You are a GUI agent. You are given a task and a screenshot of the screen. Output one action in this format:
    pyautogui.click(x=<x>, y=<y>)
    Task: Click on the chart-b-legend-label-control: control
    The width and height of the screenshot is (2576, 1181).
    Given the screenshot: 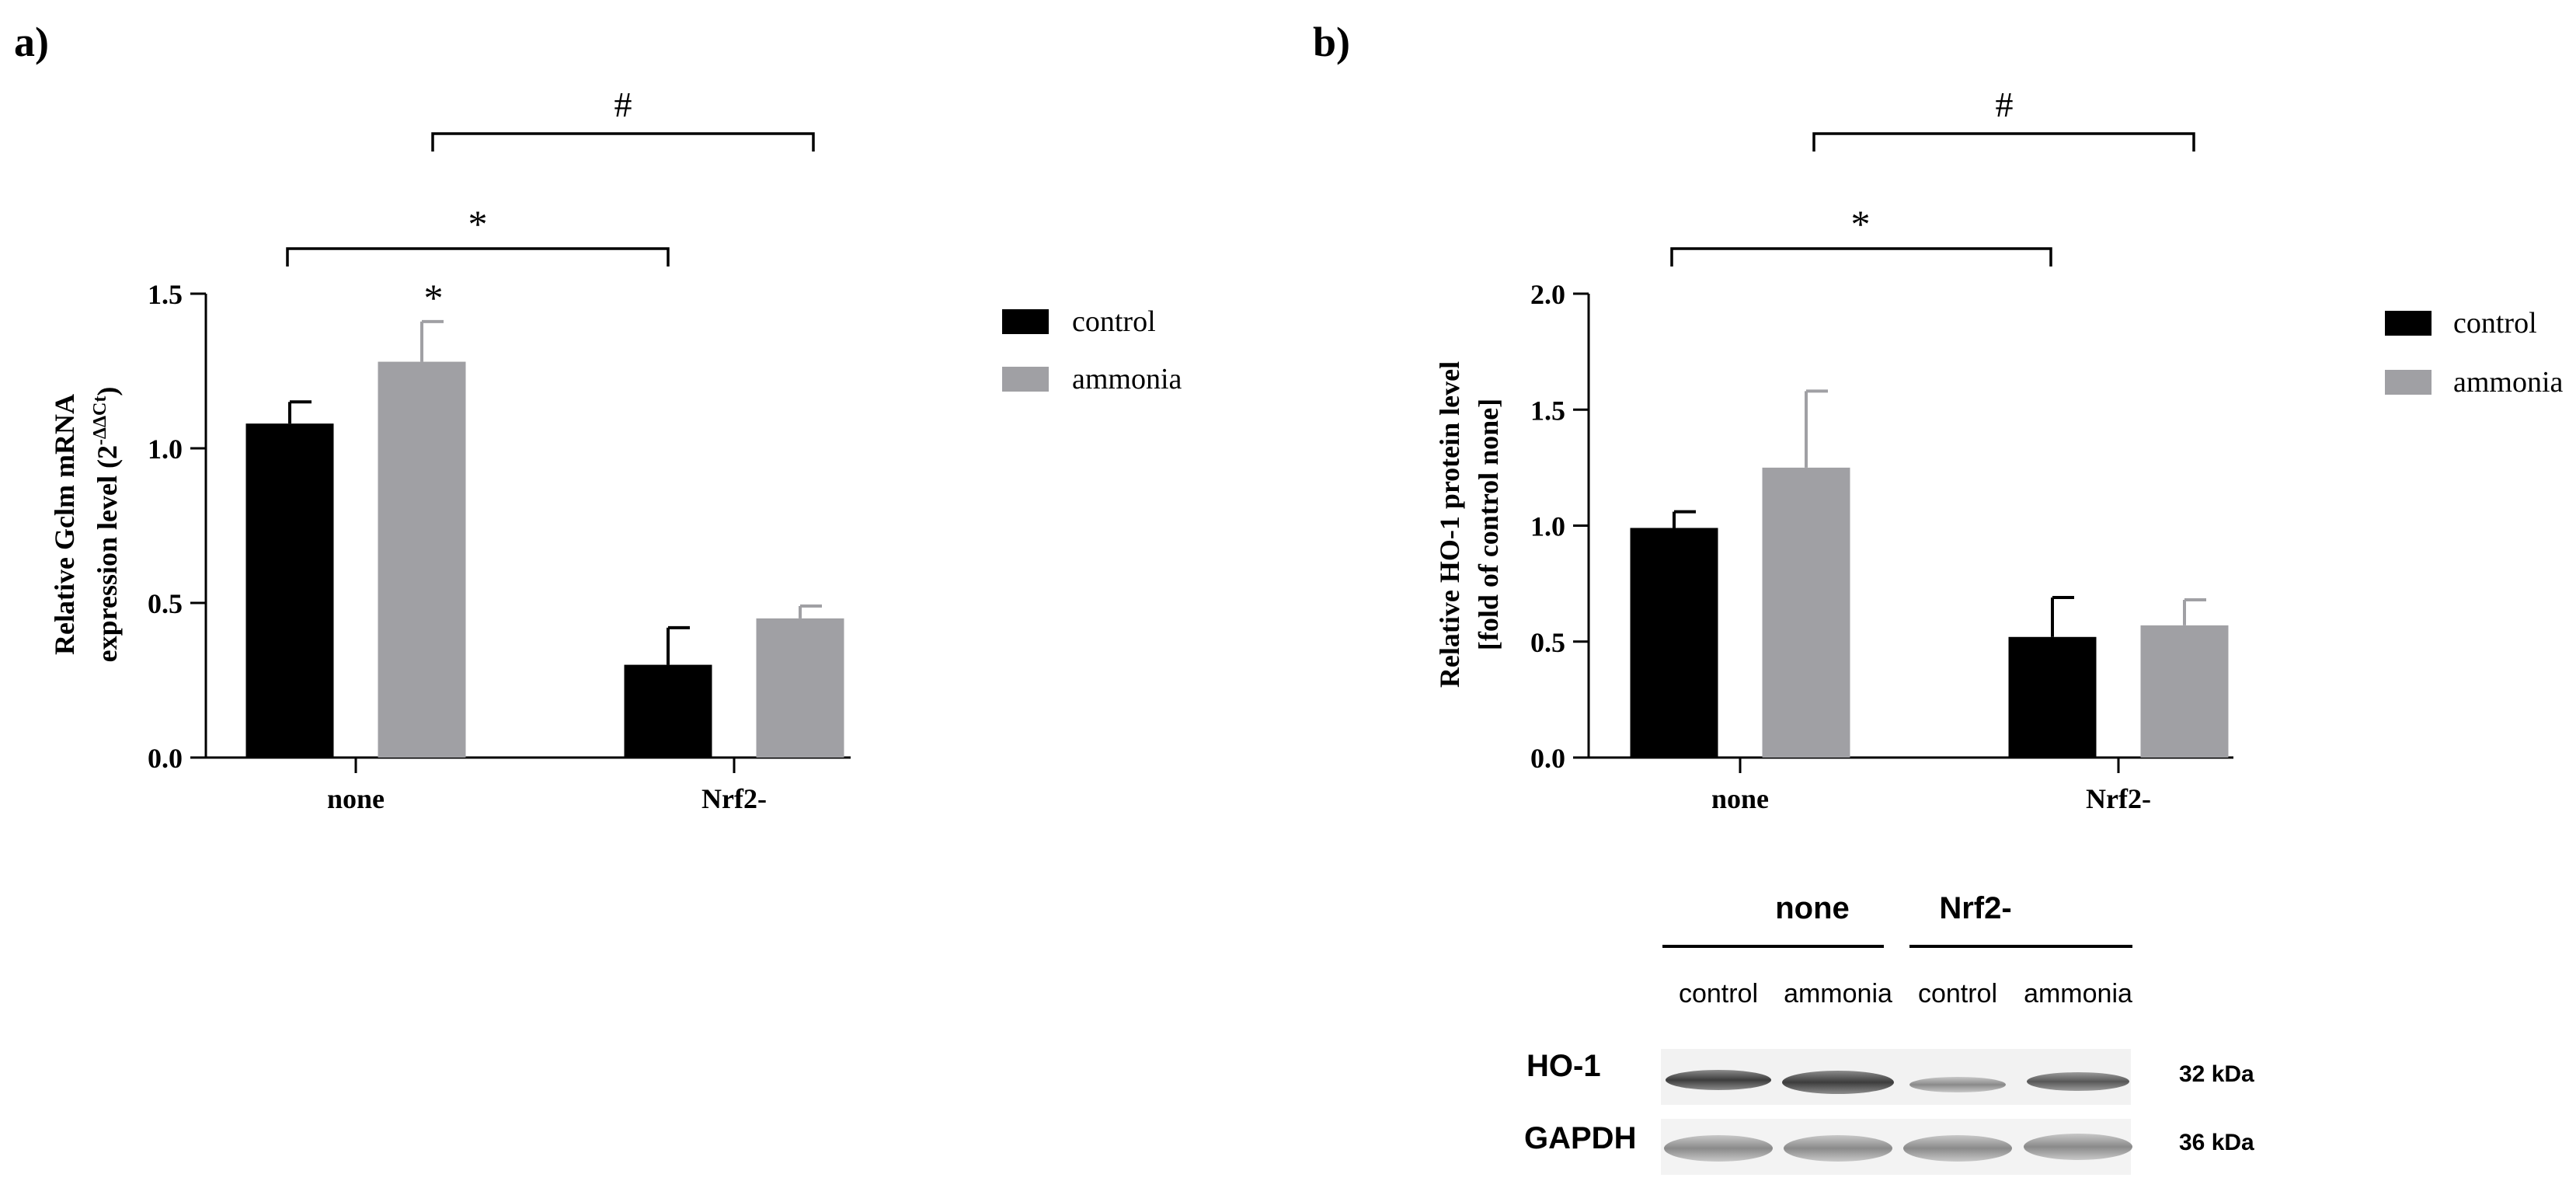 What is the action you would take?
    pyautogui.click(x=2495, y=323)
    